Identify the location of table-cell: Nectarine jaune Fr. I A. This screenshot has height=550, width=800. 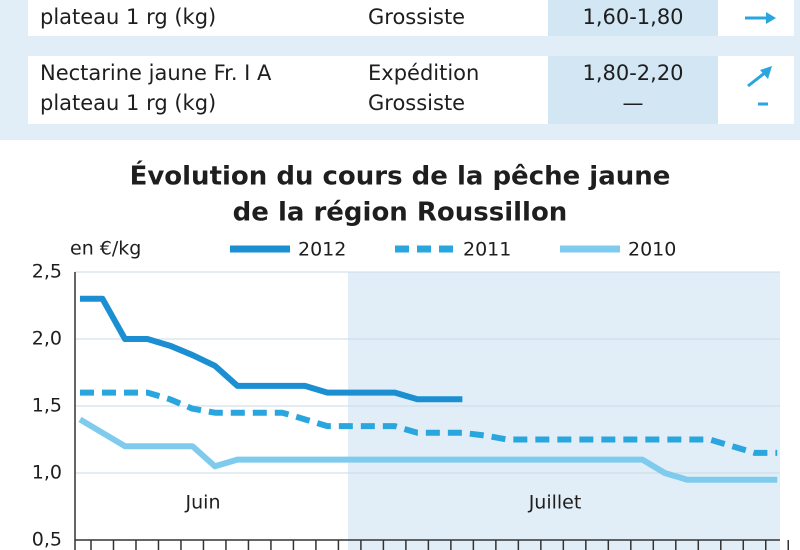
(156, 73).